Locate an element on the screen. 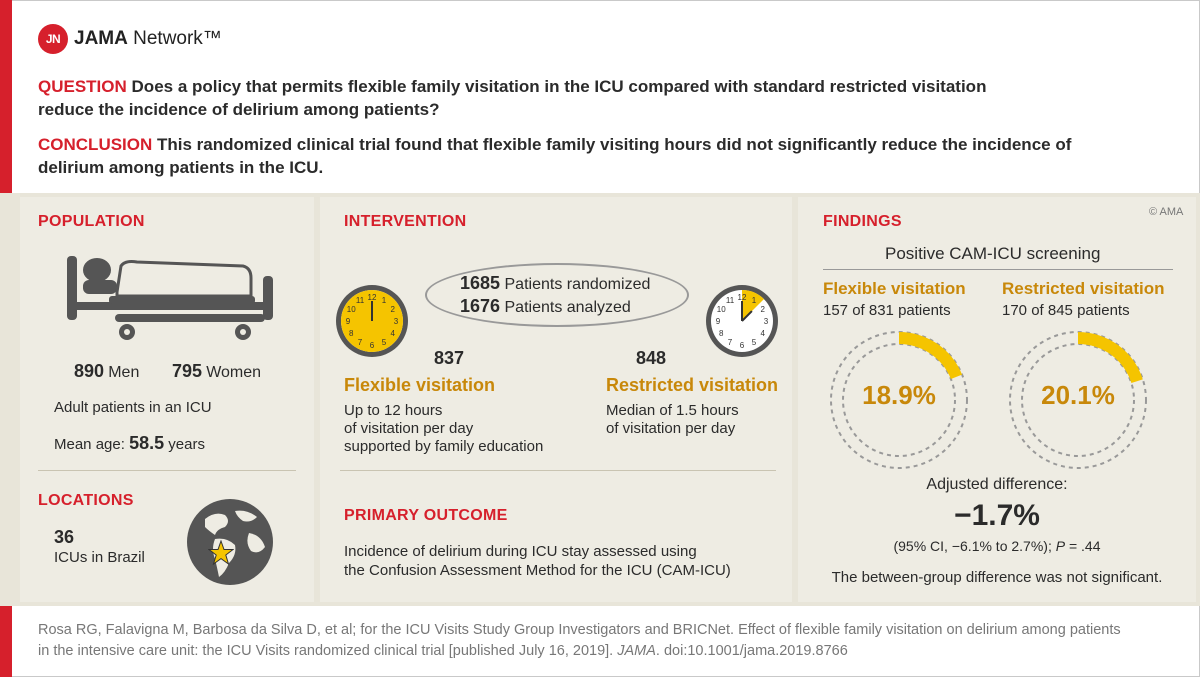 The height and width of the screenshot is (677, 1200). flexible-line-1: Up to 12 hours is located at coordinates (393, 410).